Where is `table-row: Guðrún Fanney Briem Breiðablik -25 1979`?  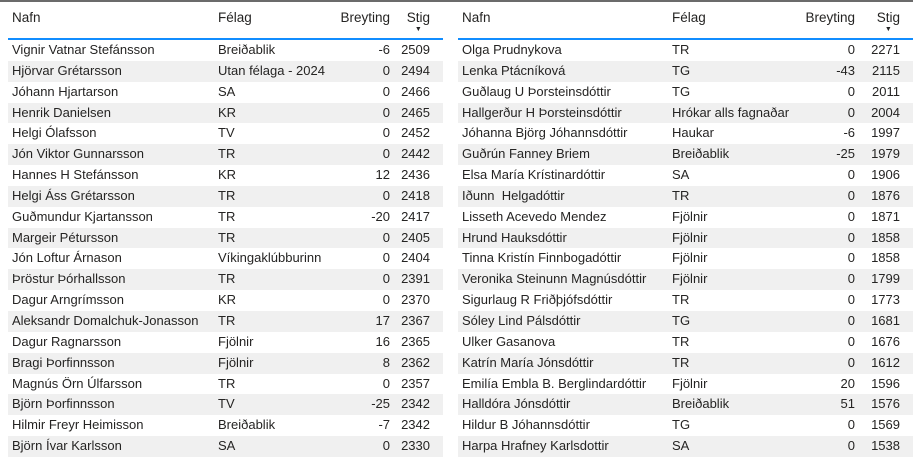 table-row: Guðrún Fanney Briem Breiðablik -25 1979 is located at coordinates (685, 155).